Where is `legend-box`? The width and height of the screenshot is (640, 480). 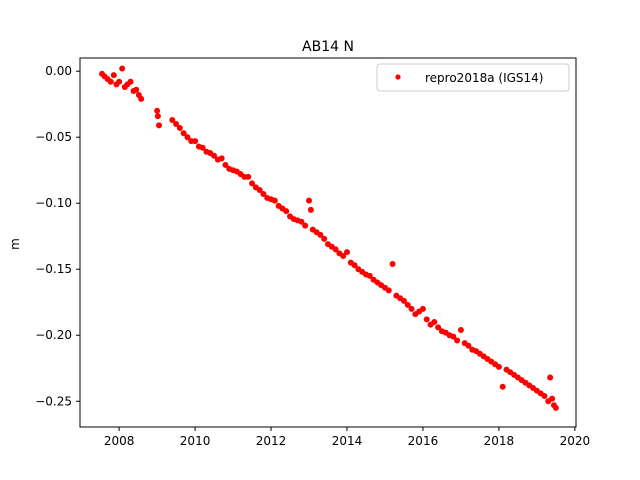 legend-box is located at coordinates (473, 77).